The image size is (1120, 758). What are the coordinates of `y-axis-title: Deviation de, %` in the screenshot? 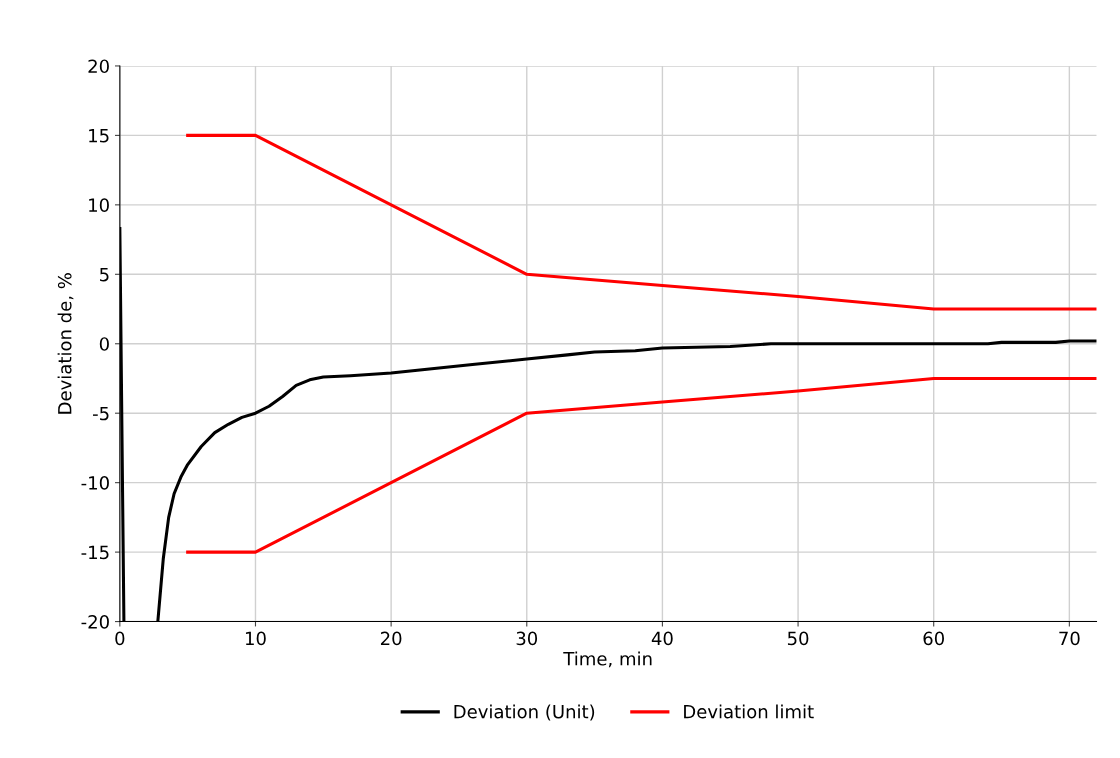 It's located at (65, 343).